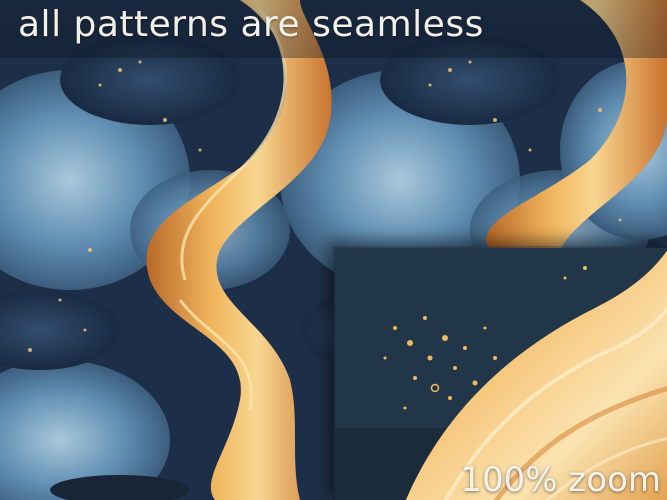 This screenshot has width=667, height=500. What do you see at coordinates (560, 480) in the screenshot?
I see `zoom-label: 100% zoom` at bounding box center [560, 480].